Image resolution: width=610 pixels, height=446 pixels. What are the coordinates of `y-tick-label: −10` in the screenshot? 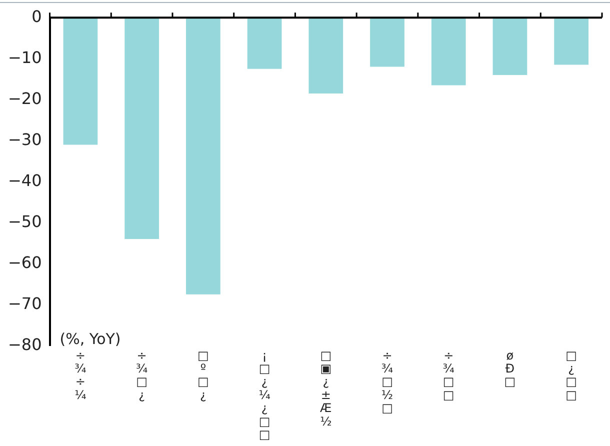 It's located at (25, 57).